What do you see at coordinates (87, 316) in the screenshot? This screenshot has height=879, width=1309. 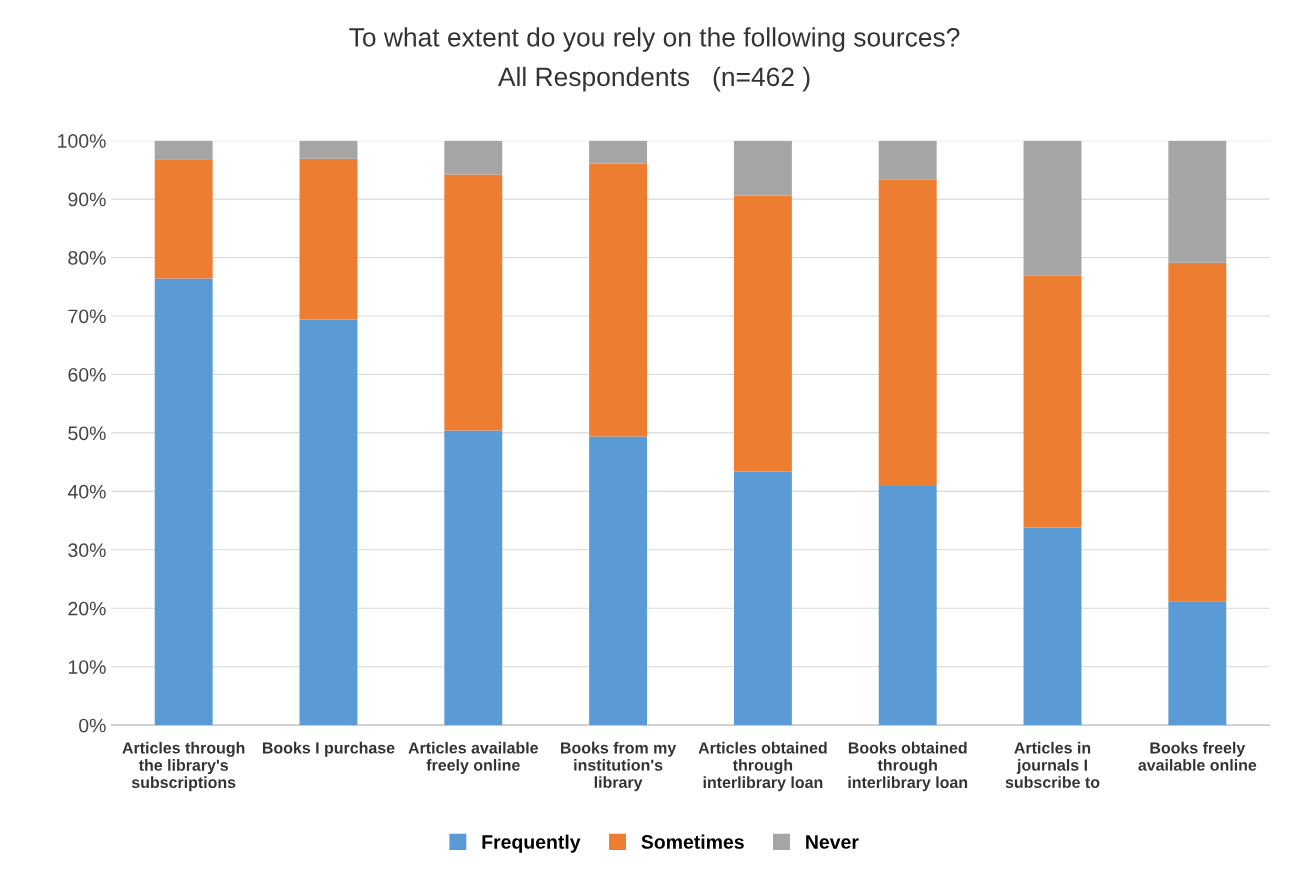 I see `y-tick-label: 70%` at bounding box center [87, 316].